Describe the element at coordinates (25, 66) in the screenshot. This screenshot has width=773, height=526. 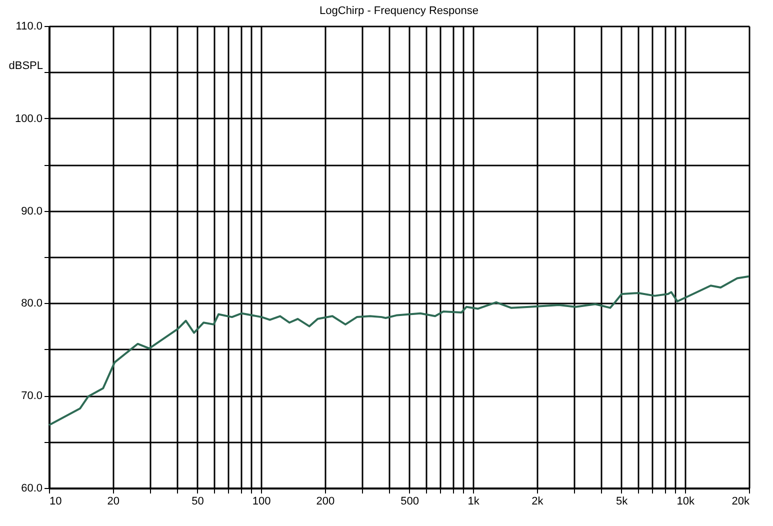
I see `y-axis-title: dBSPL` at that location.